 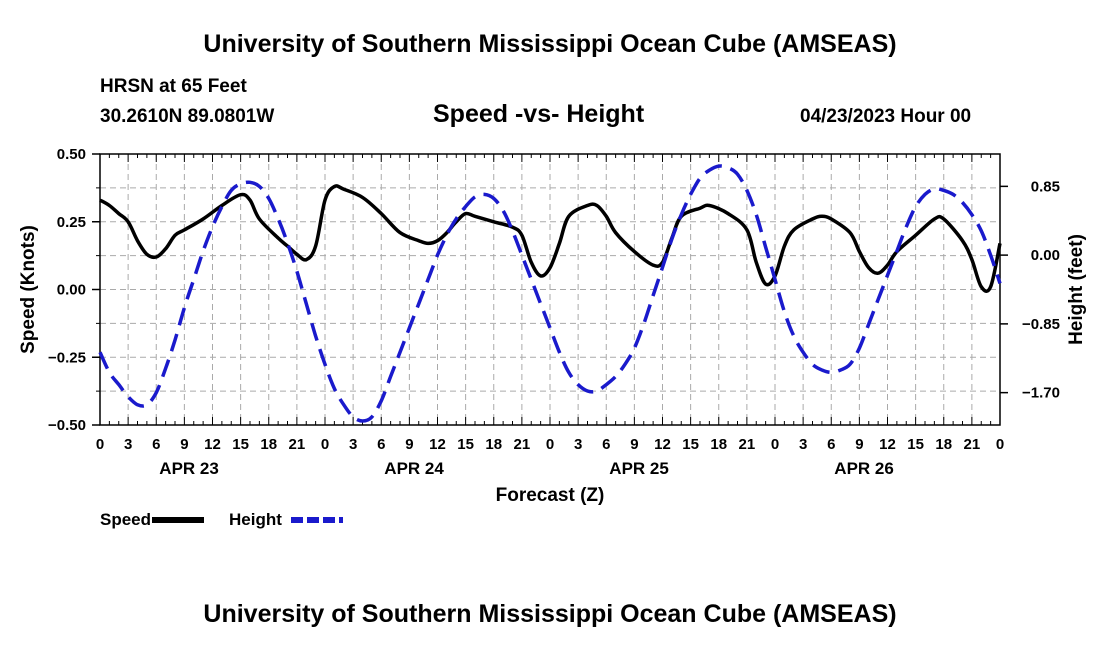 I want to click on x-day-label: APR 24, so click(x=414, y=468).